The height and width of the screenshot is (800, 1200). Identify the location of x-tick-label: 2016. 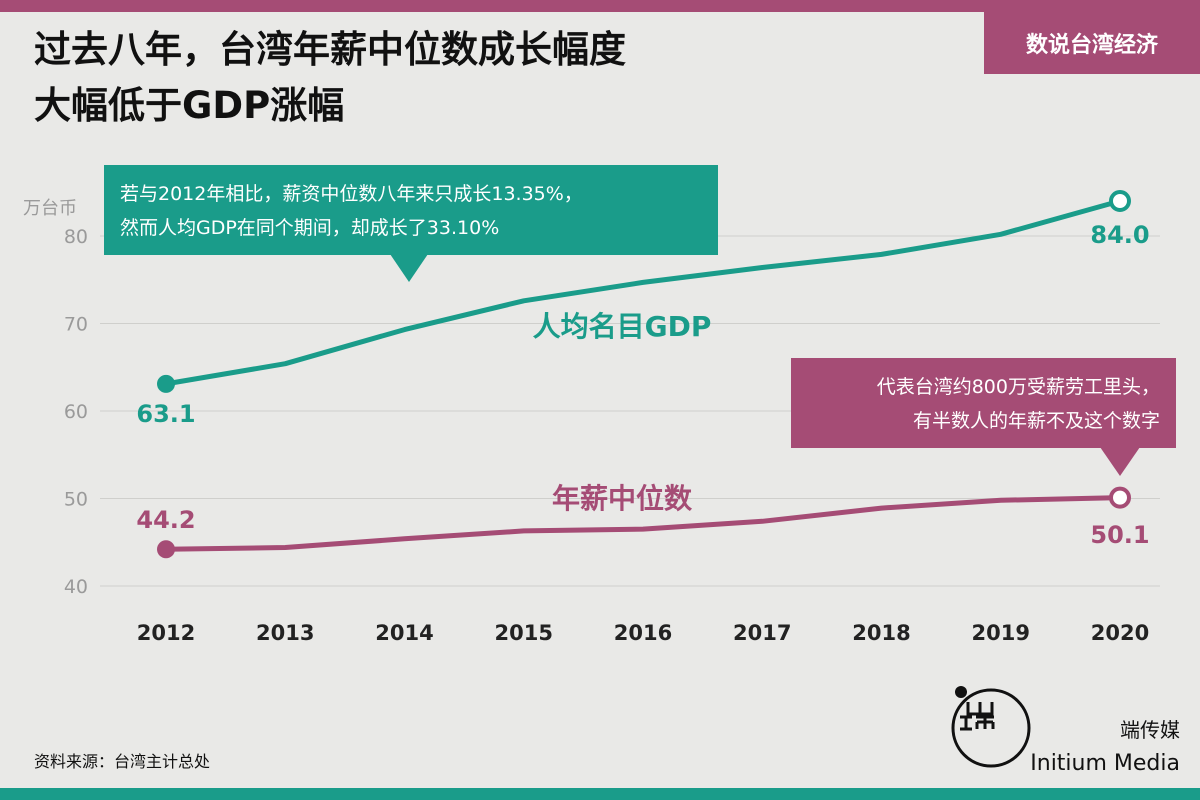
(643, 633).